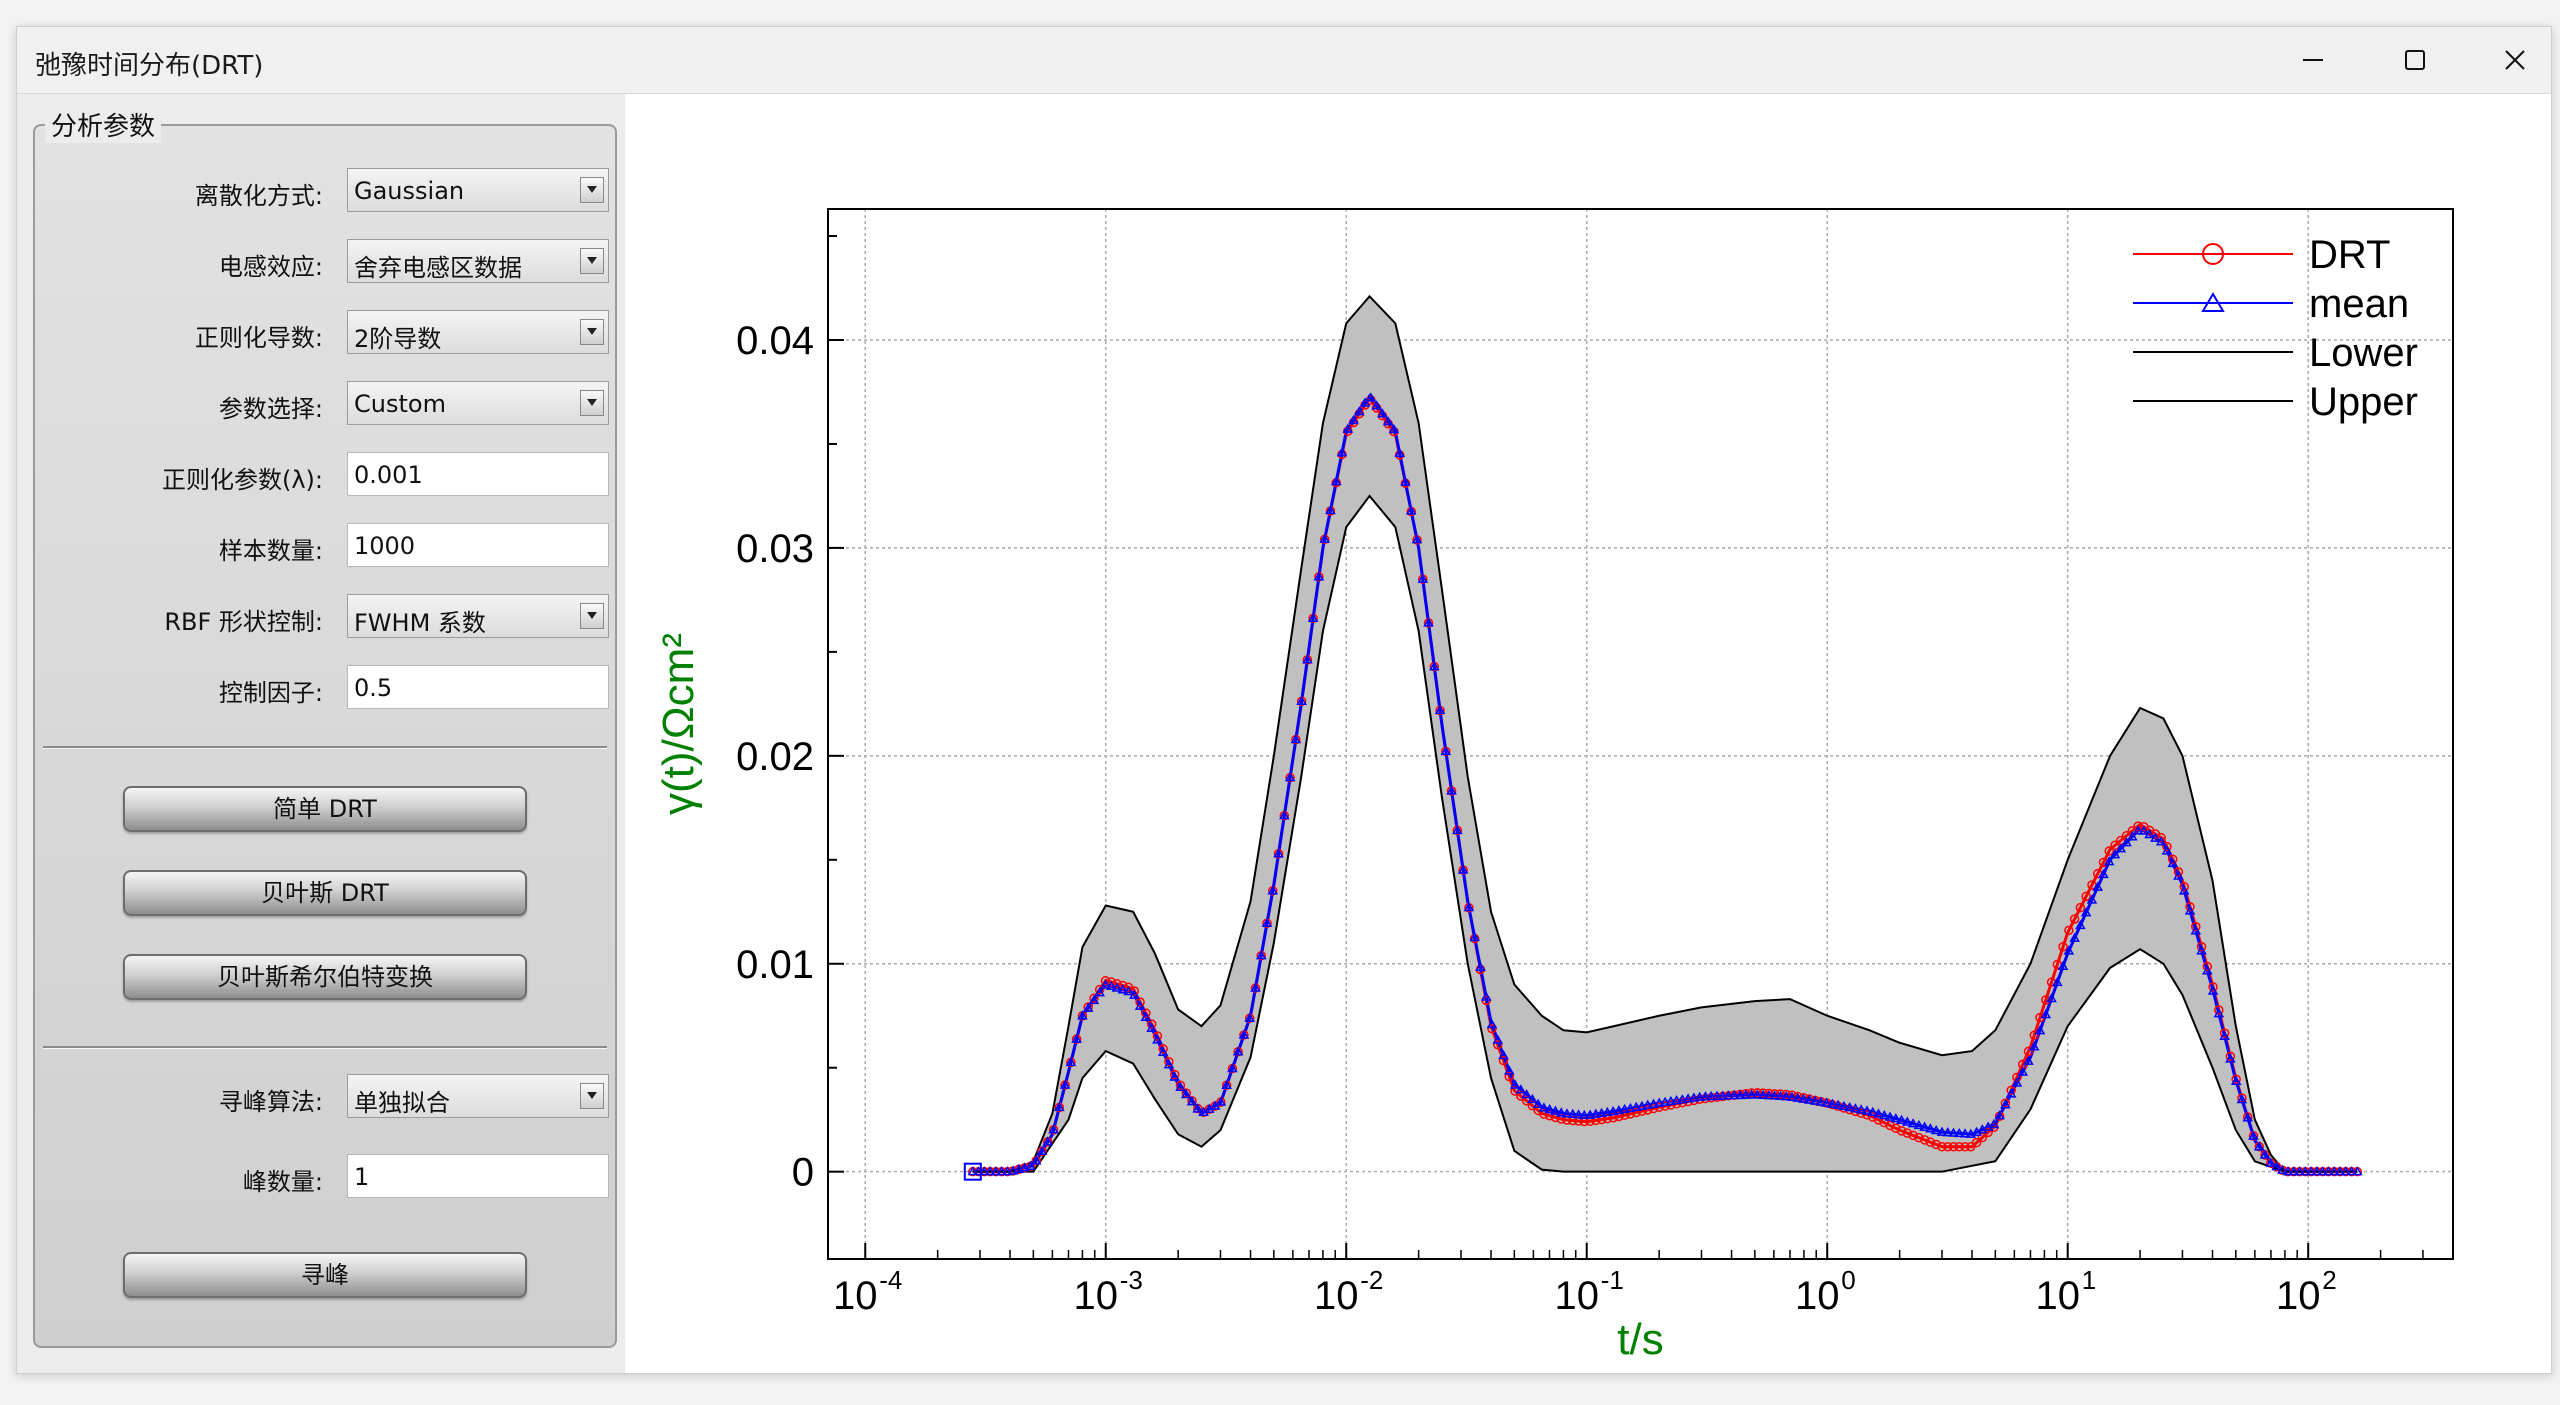 The height and width of the screenshot is (1405, 2560). I want to click on close-button, so click(2513, 60).